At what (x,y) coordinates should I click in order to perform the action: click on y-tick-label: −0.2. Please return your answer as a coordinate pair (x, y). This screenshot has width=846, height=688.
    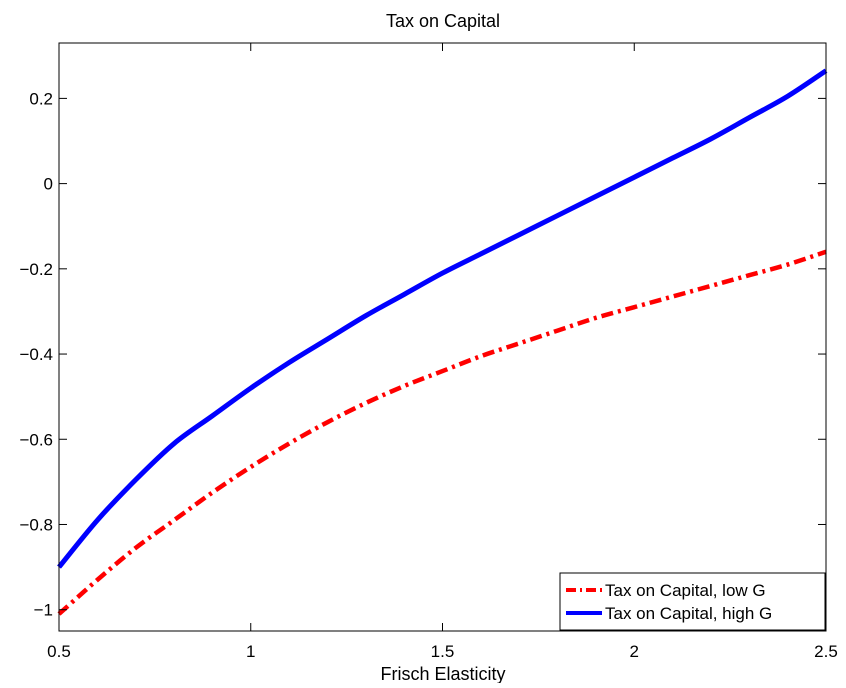
    Looking at the image, I should click on (36, 269).